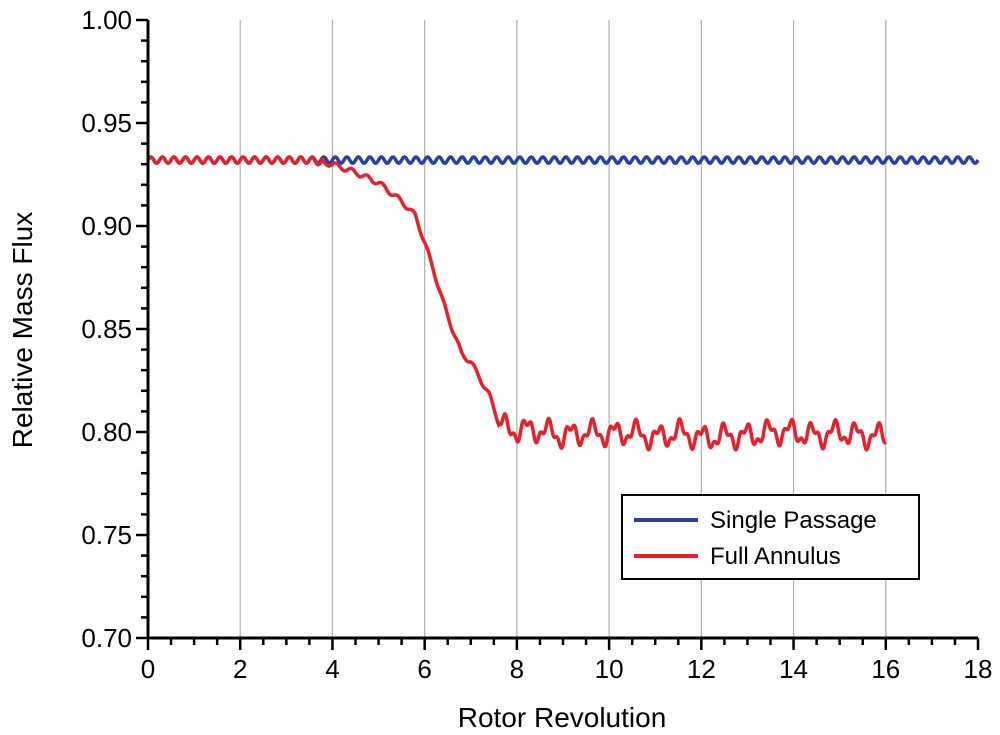 Image resolution: width=1000 pixels, height=735 pixels. What do you see at coordinates (106, 432) in the screenshot?
I see `y-tick-label: 0.80` at bounding box center [106, 432].